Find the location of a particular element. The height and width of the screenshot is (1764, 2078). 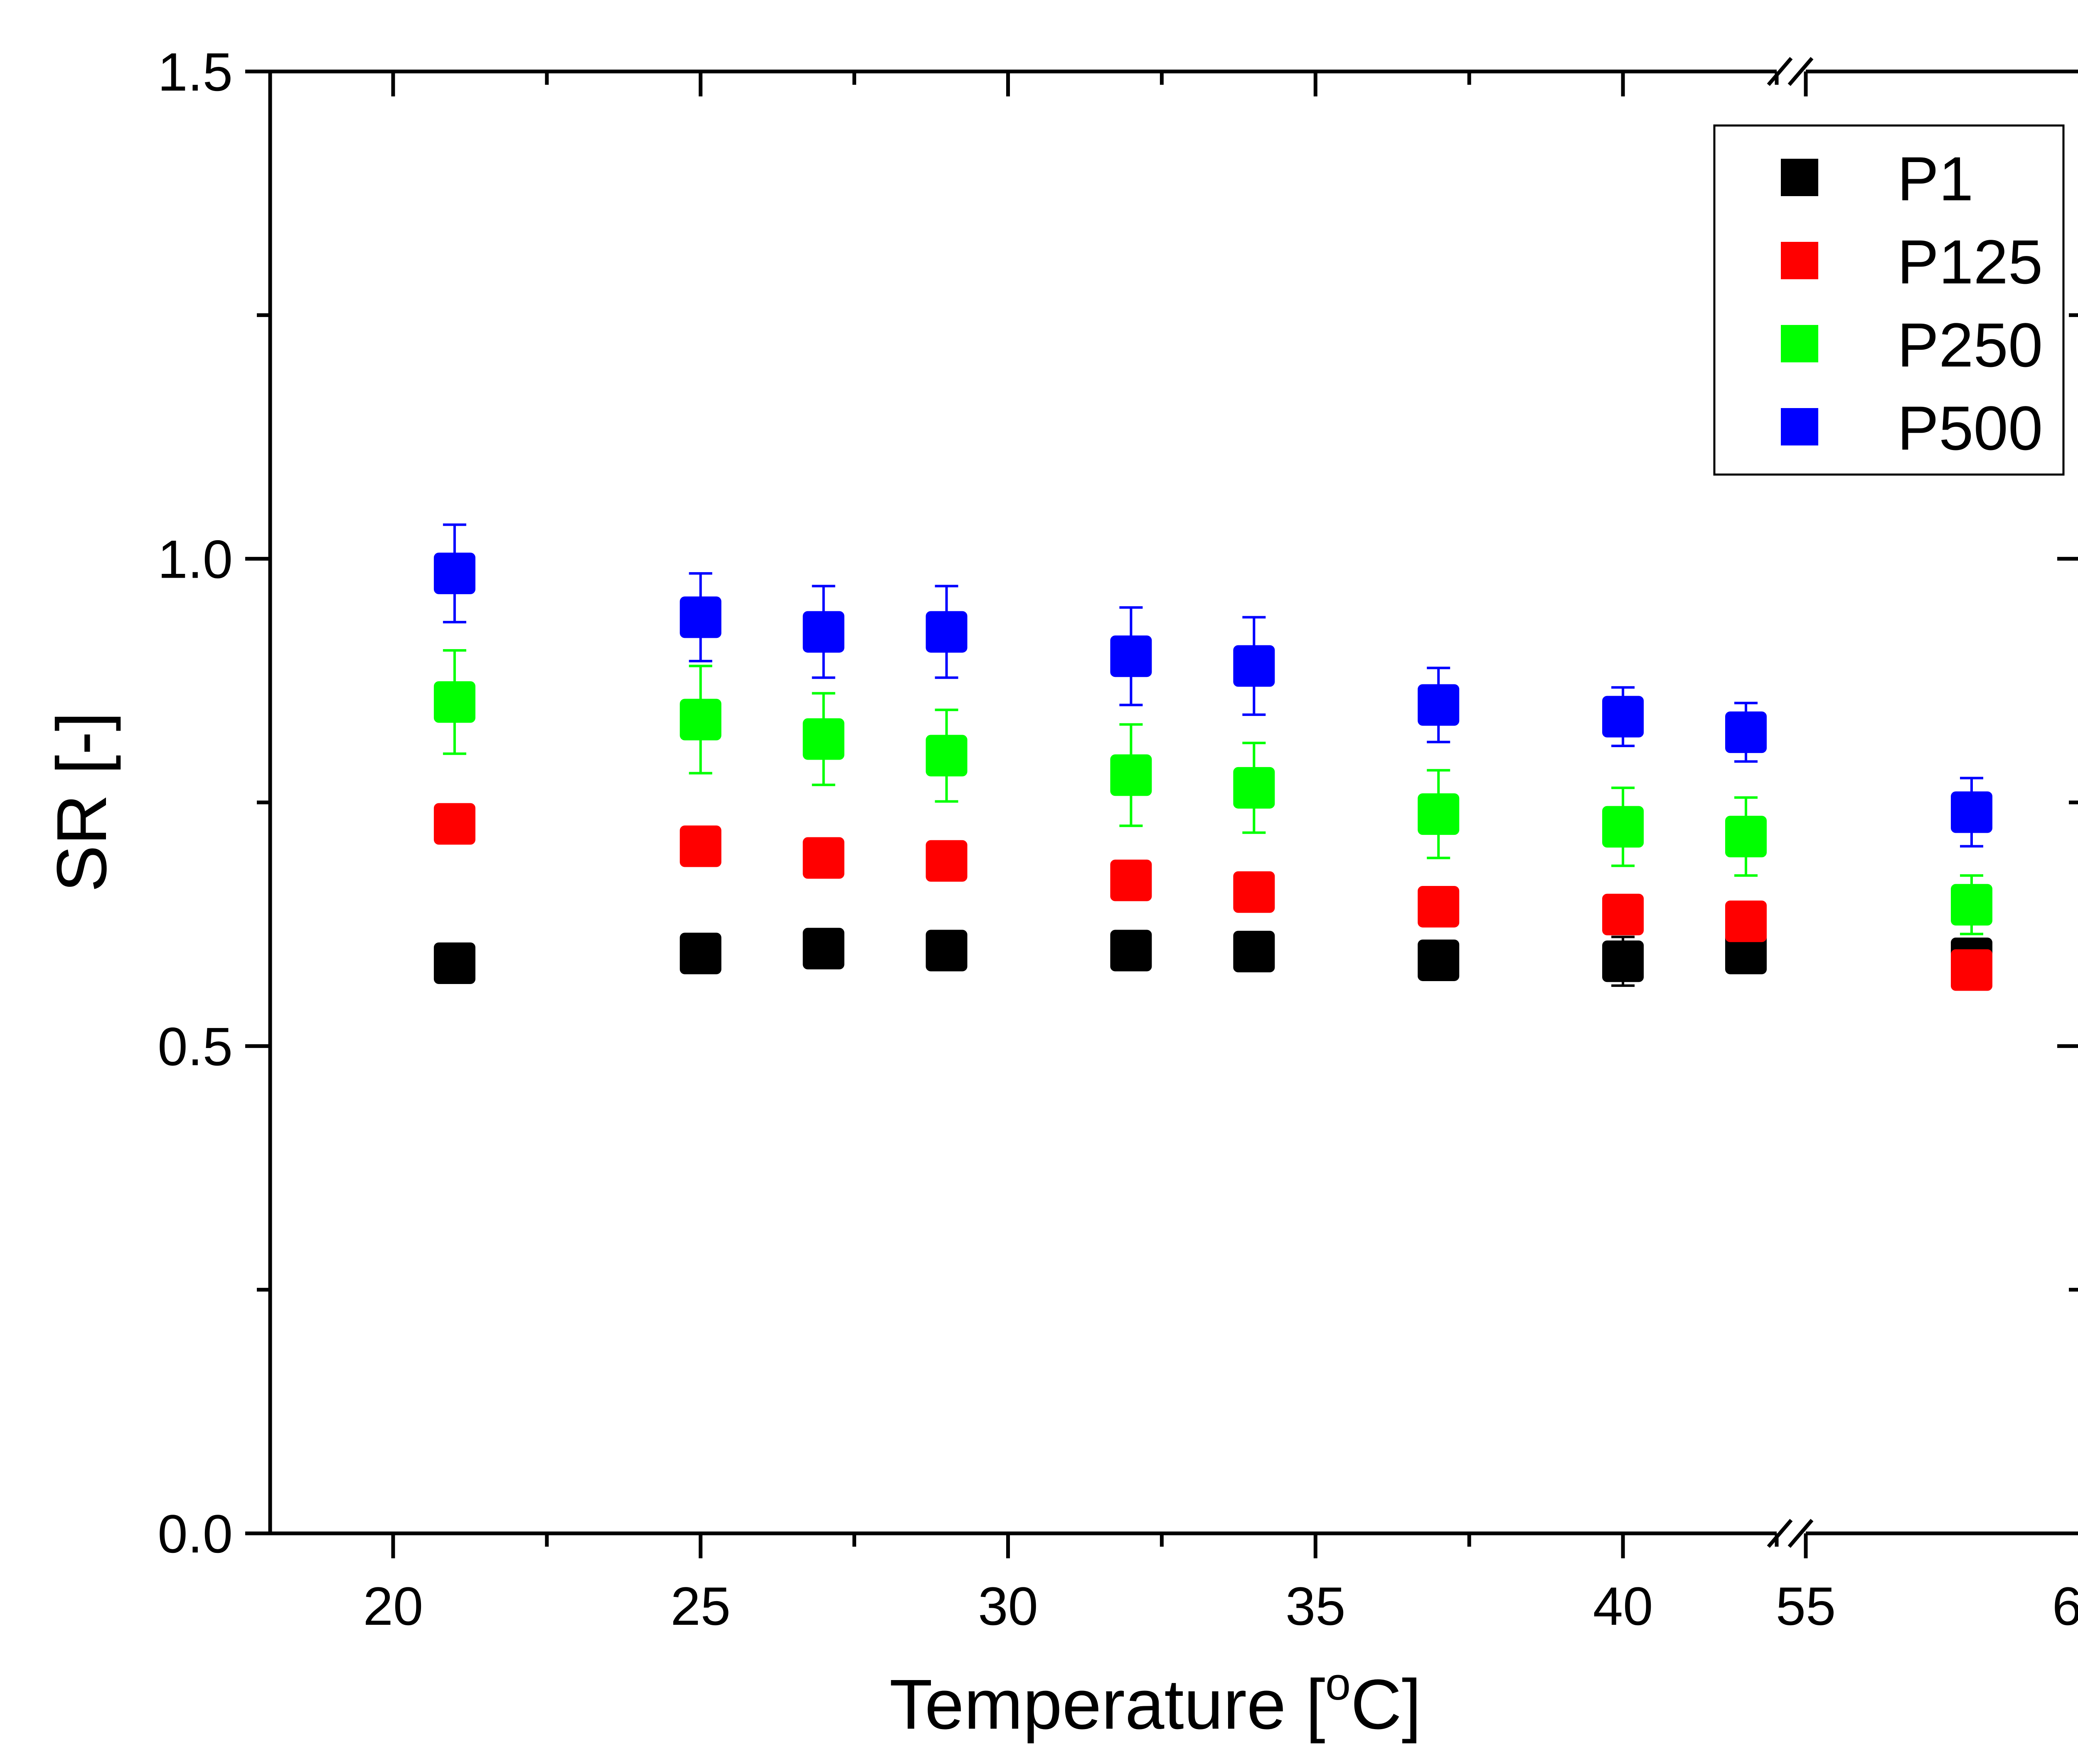

x-tick-label: 30 is located at coordinates (1008, 1606).